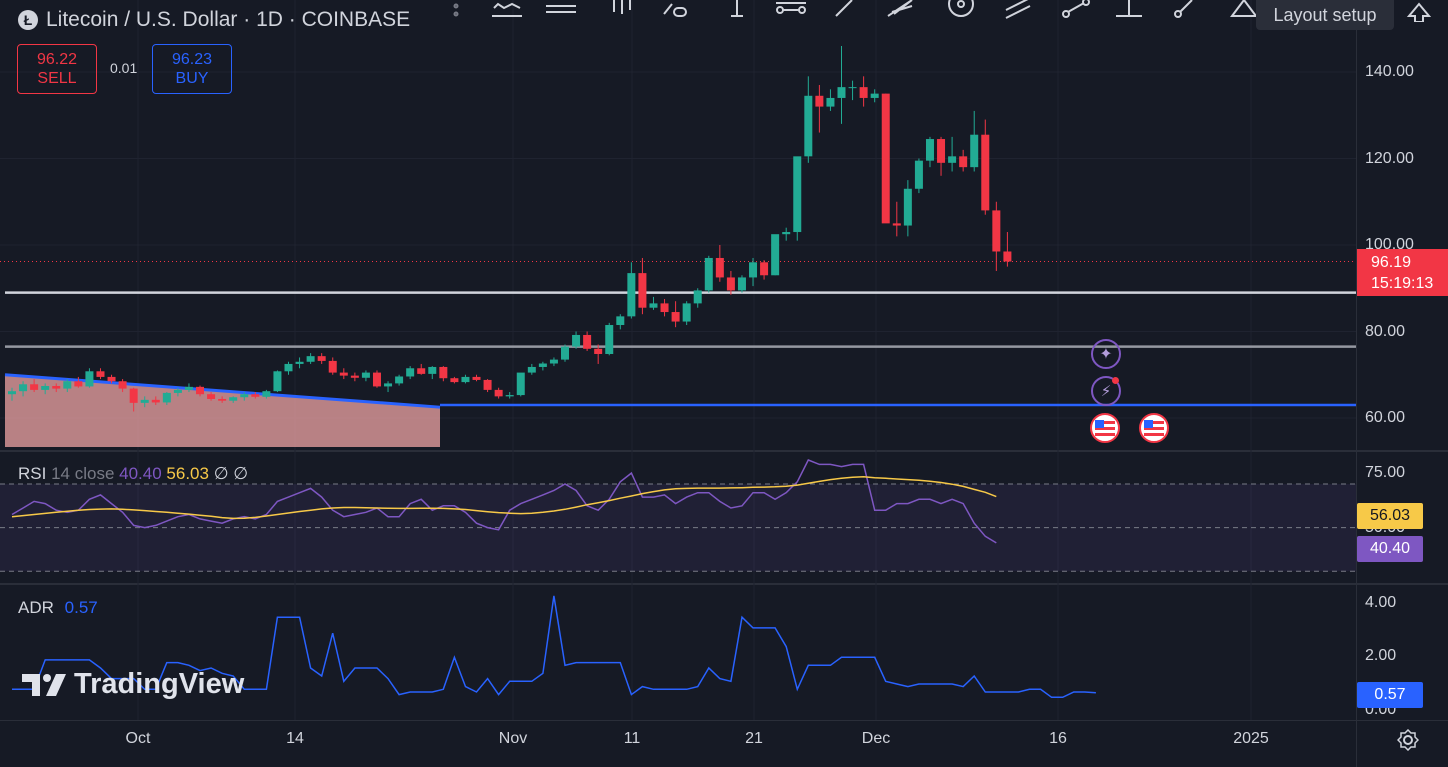  Describe the element at coordinates (1408, 740) in the screenshot. I see `gear-icon` at that location.